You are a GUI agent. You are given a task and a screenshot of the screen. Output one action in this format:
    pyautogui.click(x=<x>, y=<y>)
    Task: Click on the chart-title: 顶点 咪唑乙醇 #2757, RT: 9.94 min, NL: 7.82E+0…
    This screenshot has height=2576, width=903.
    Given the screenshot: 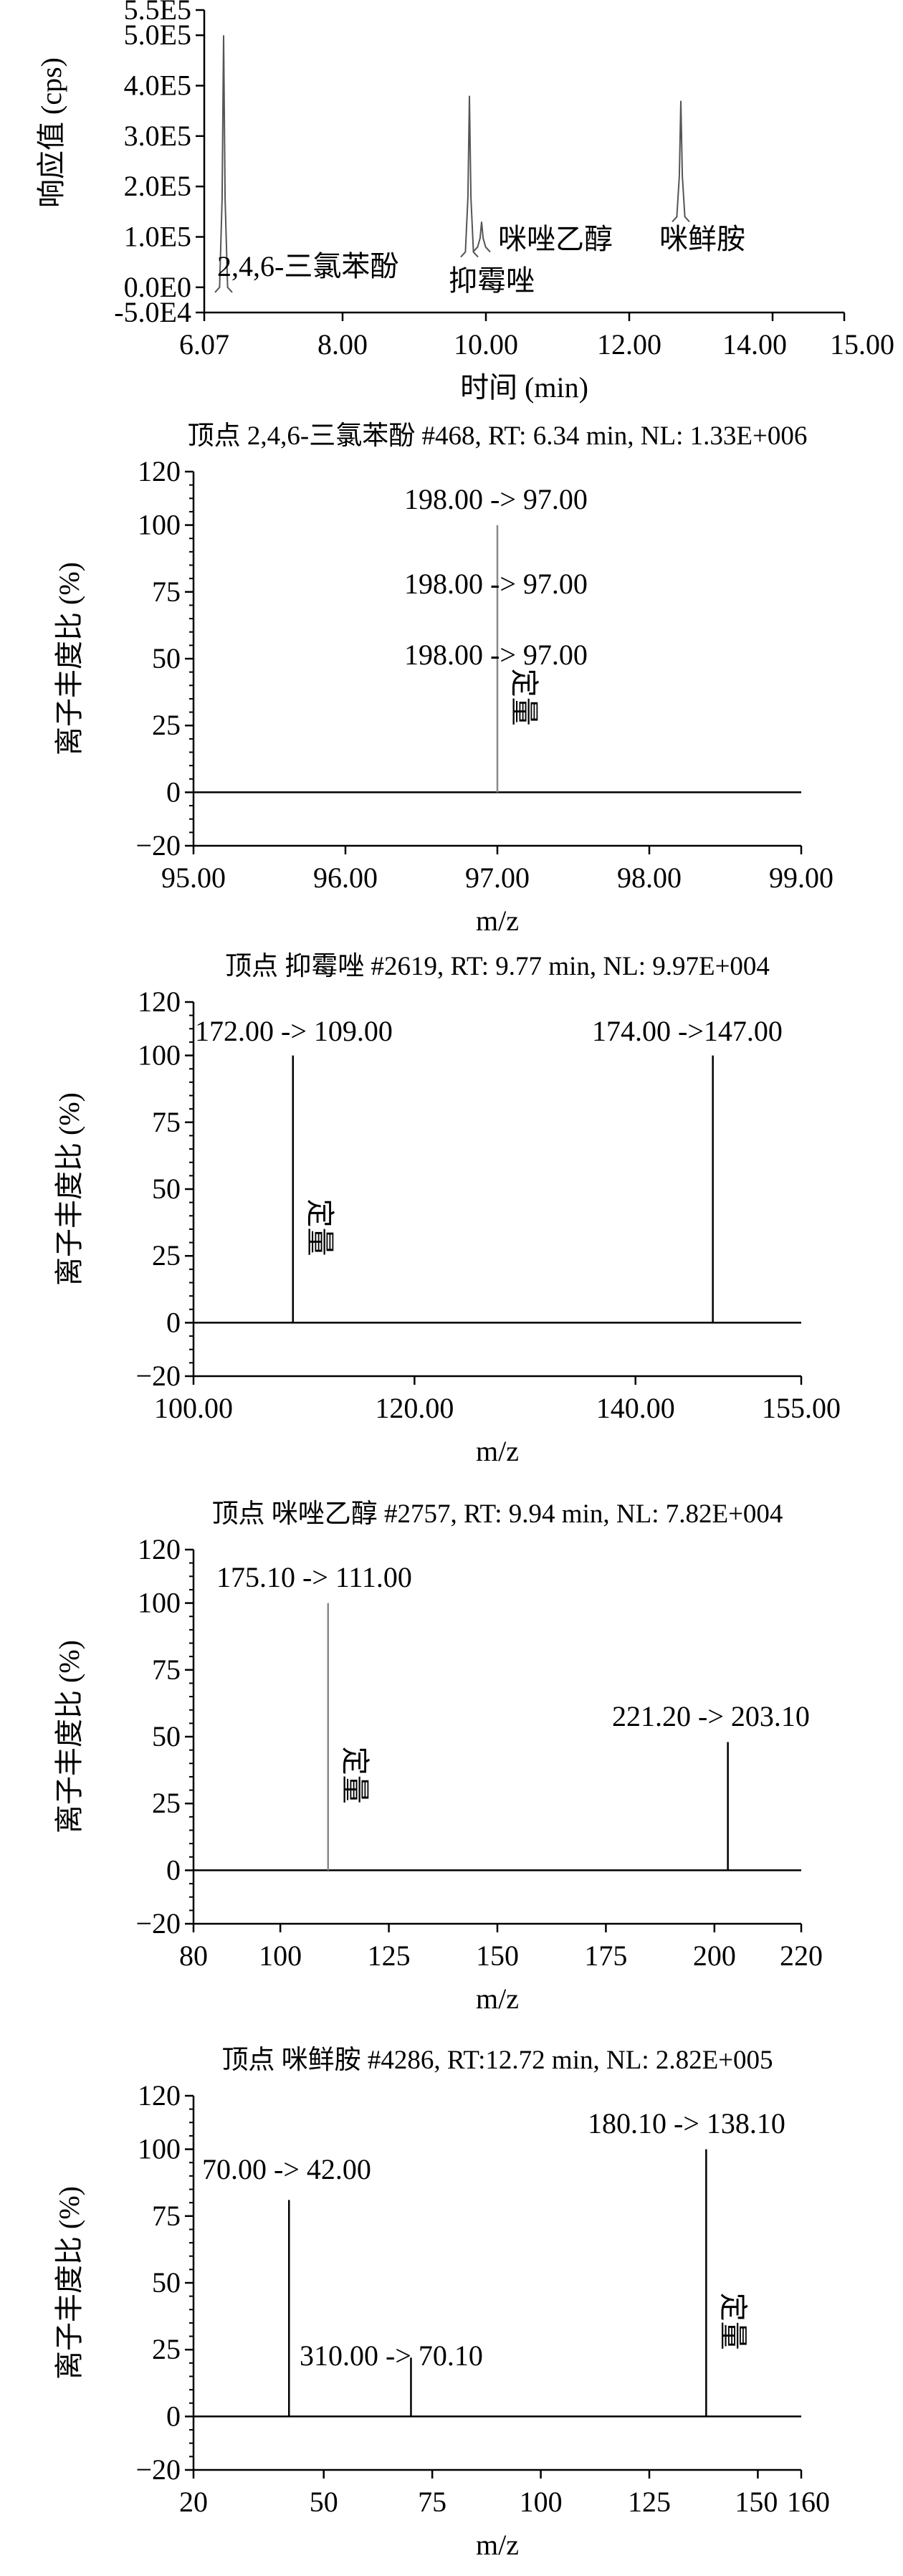 What is the action you would take?
    pyautogui.click(x=498, y=1514)
    